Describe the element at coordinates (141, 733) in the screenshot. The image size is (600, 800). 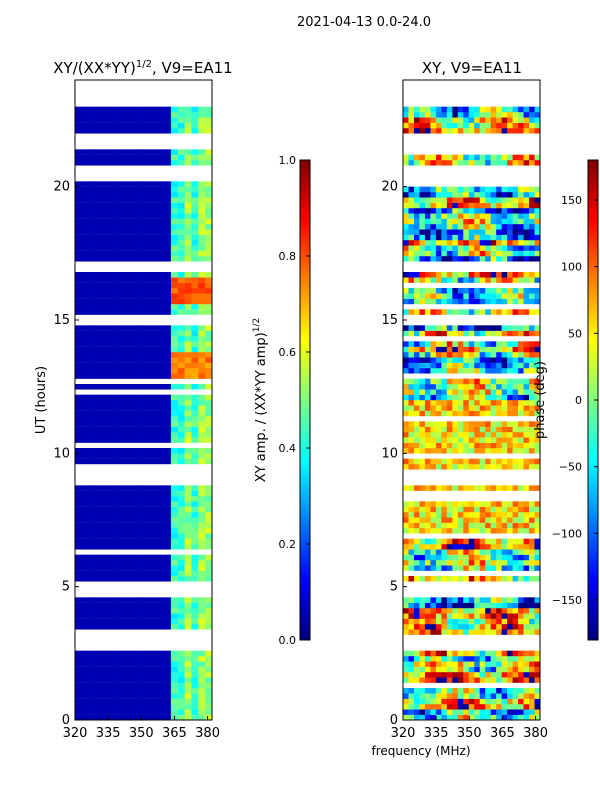
I see `x-tick-label: 350` at that location.